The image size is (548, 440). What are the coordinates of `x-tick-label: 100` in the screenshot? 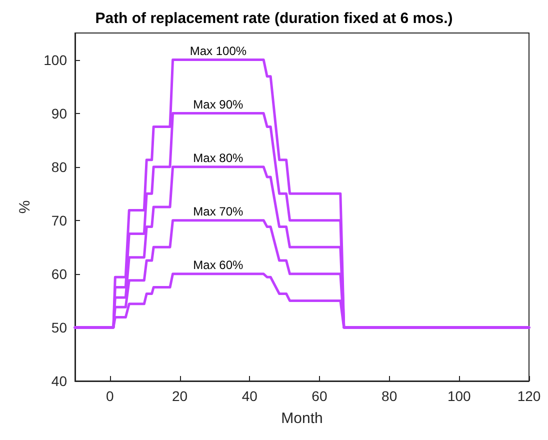 It's located at (459, 396).